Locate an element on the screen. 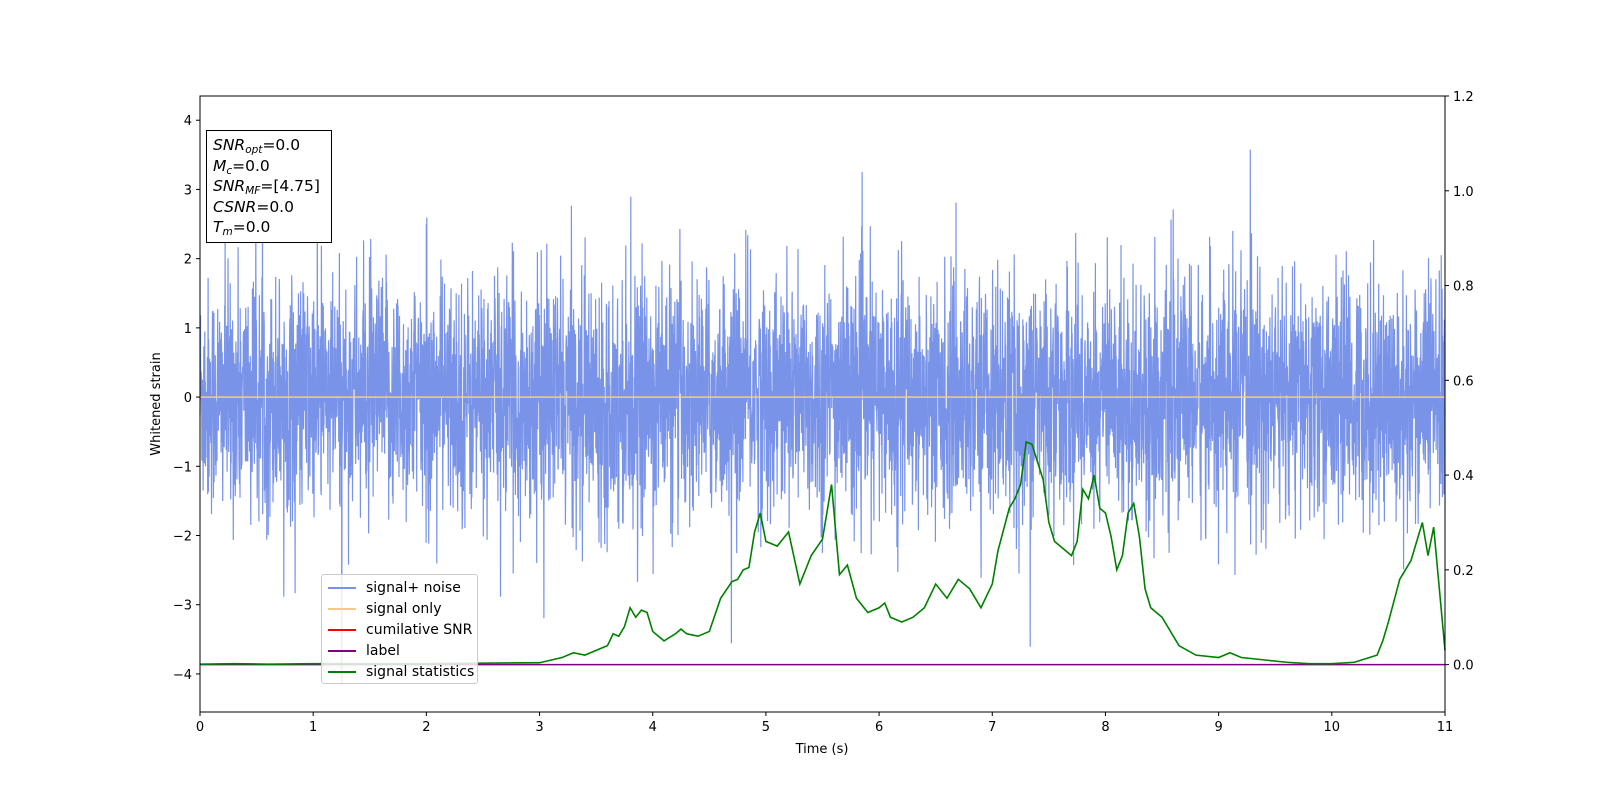  snr-opt-sub: opt is located at coordinates (254, 150).